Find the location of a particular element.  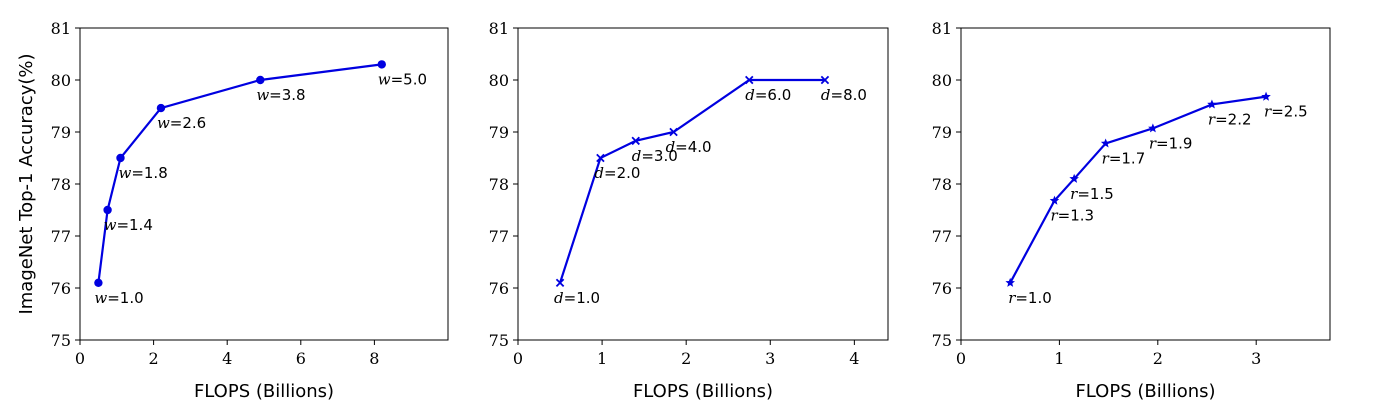

data-point-label: r=1.3 is located at coordinates (1072, 216).